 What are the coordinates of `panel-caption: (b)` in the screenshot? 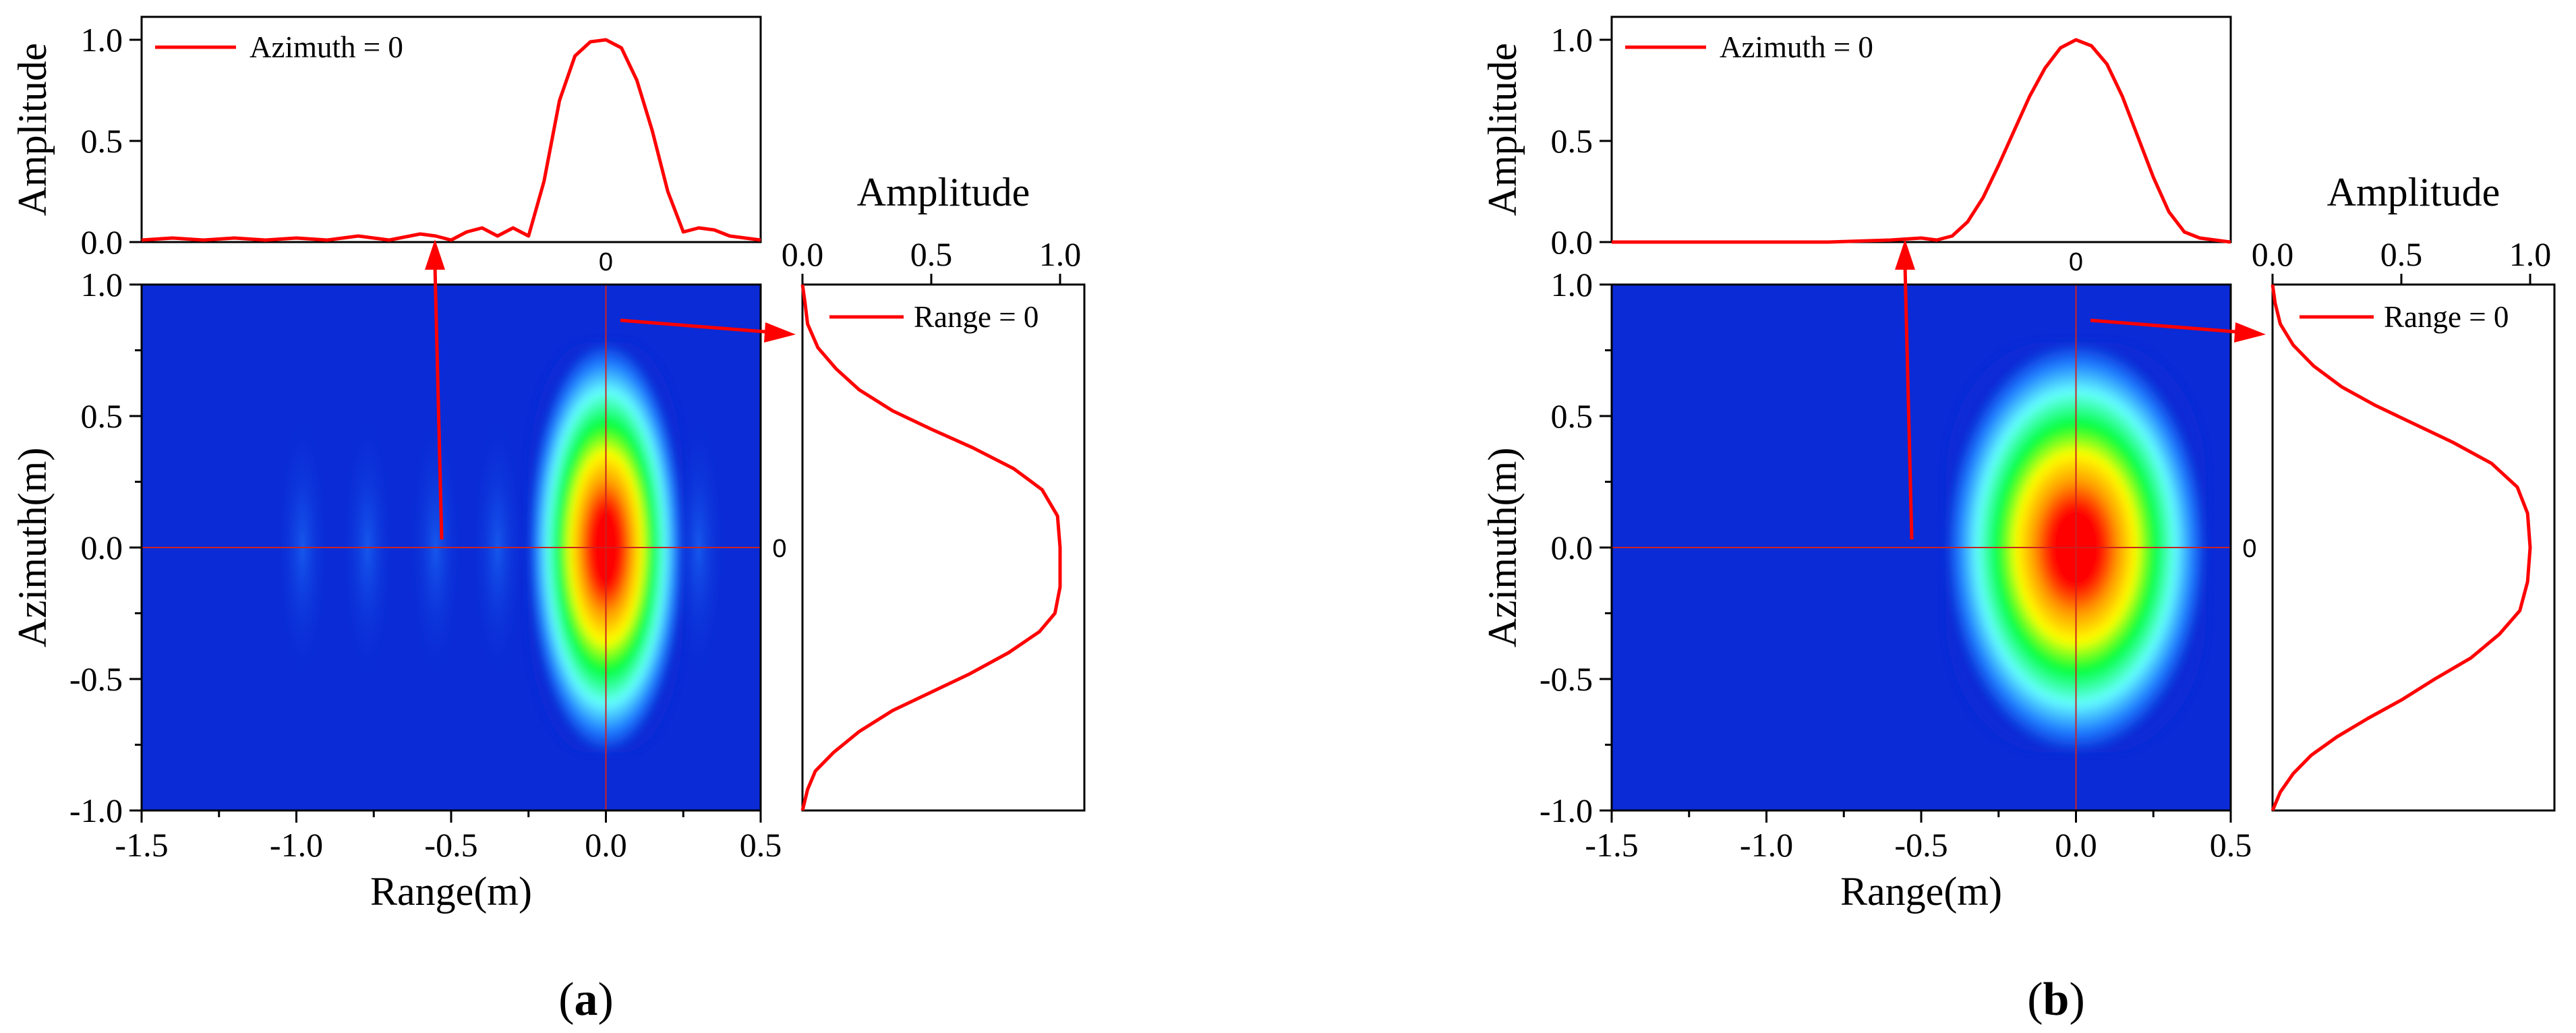 It's located at (2056, 1000).